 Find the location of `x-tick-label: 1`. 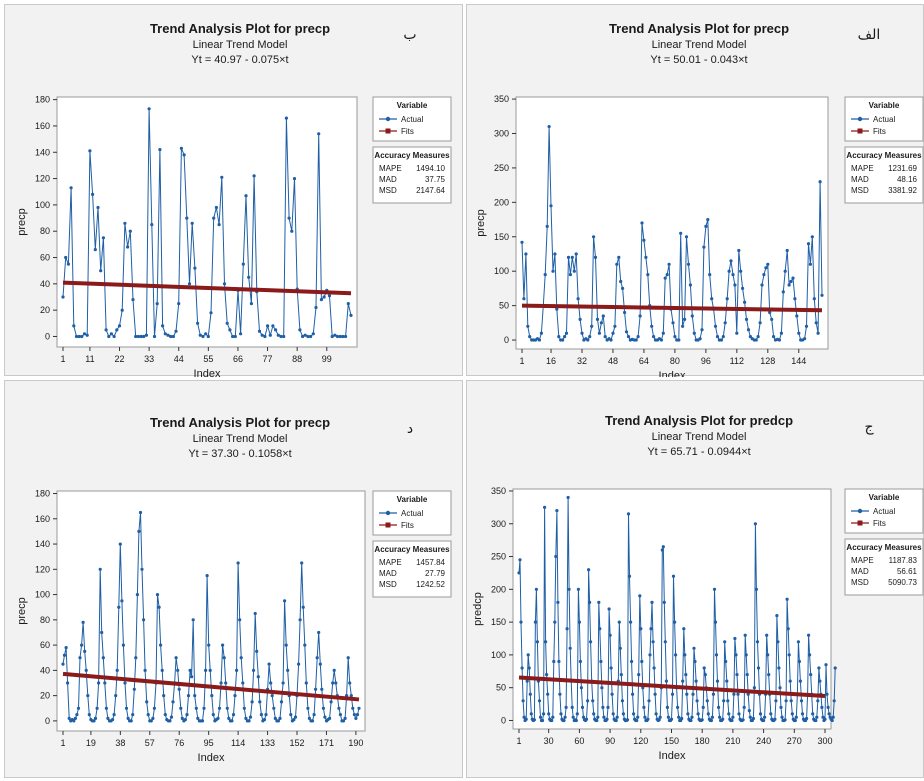

x-tick-label: 1 is located at coordinates (521, 361).